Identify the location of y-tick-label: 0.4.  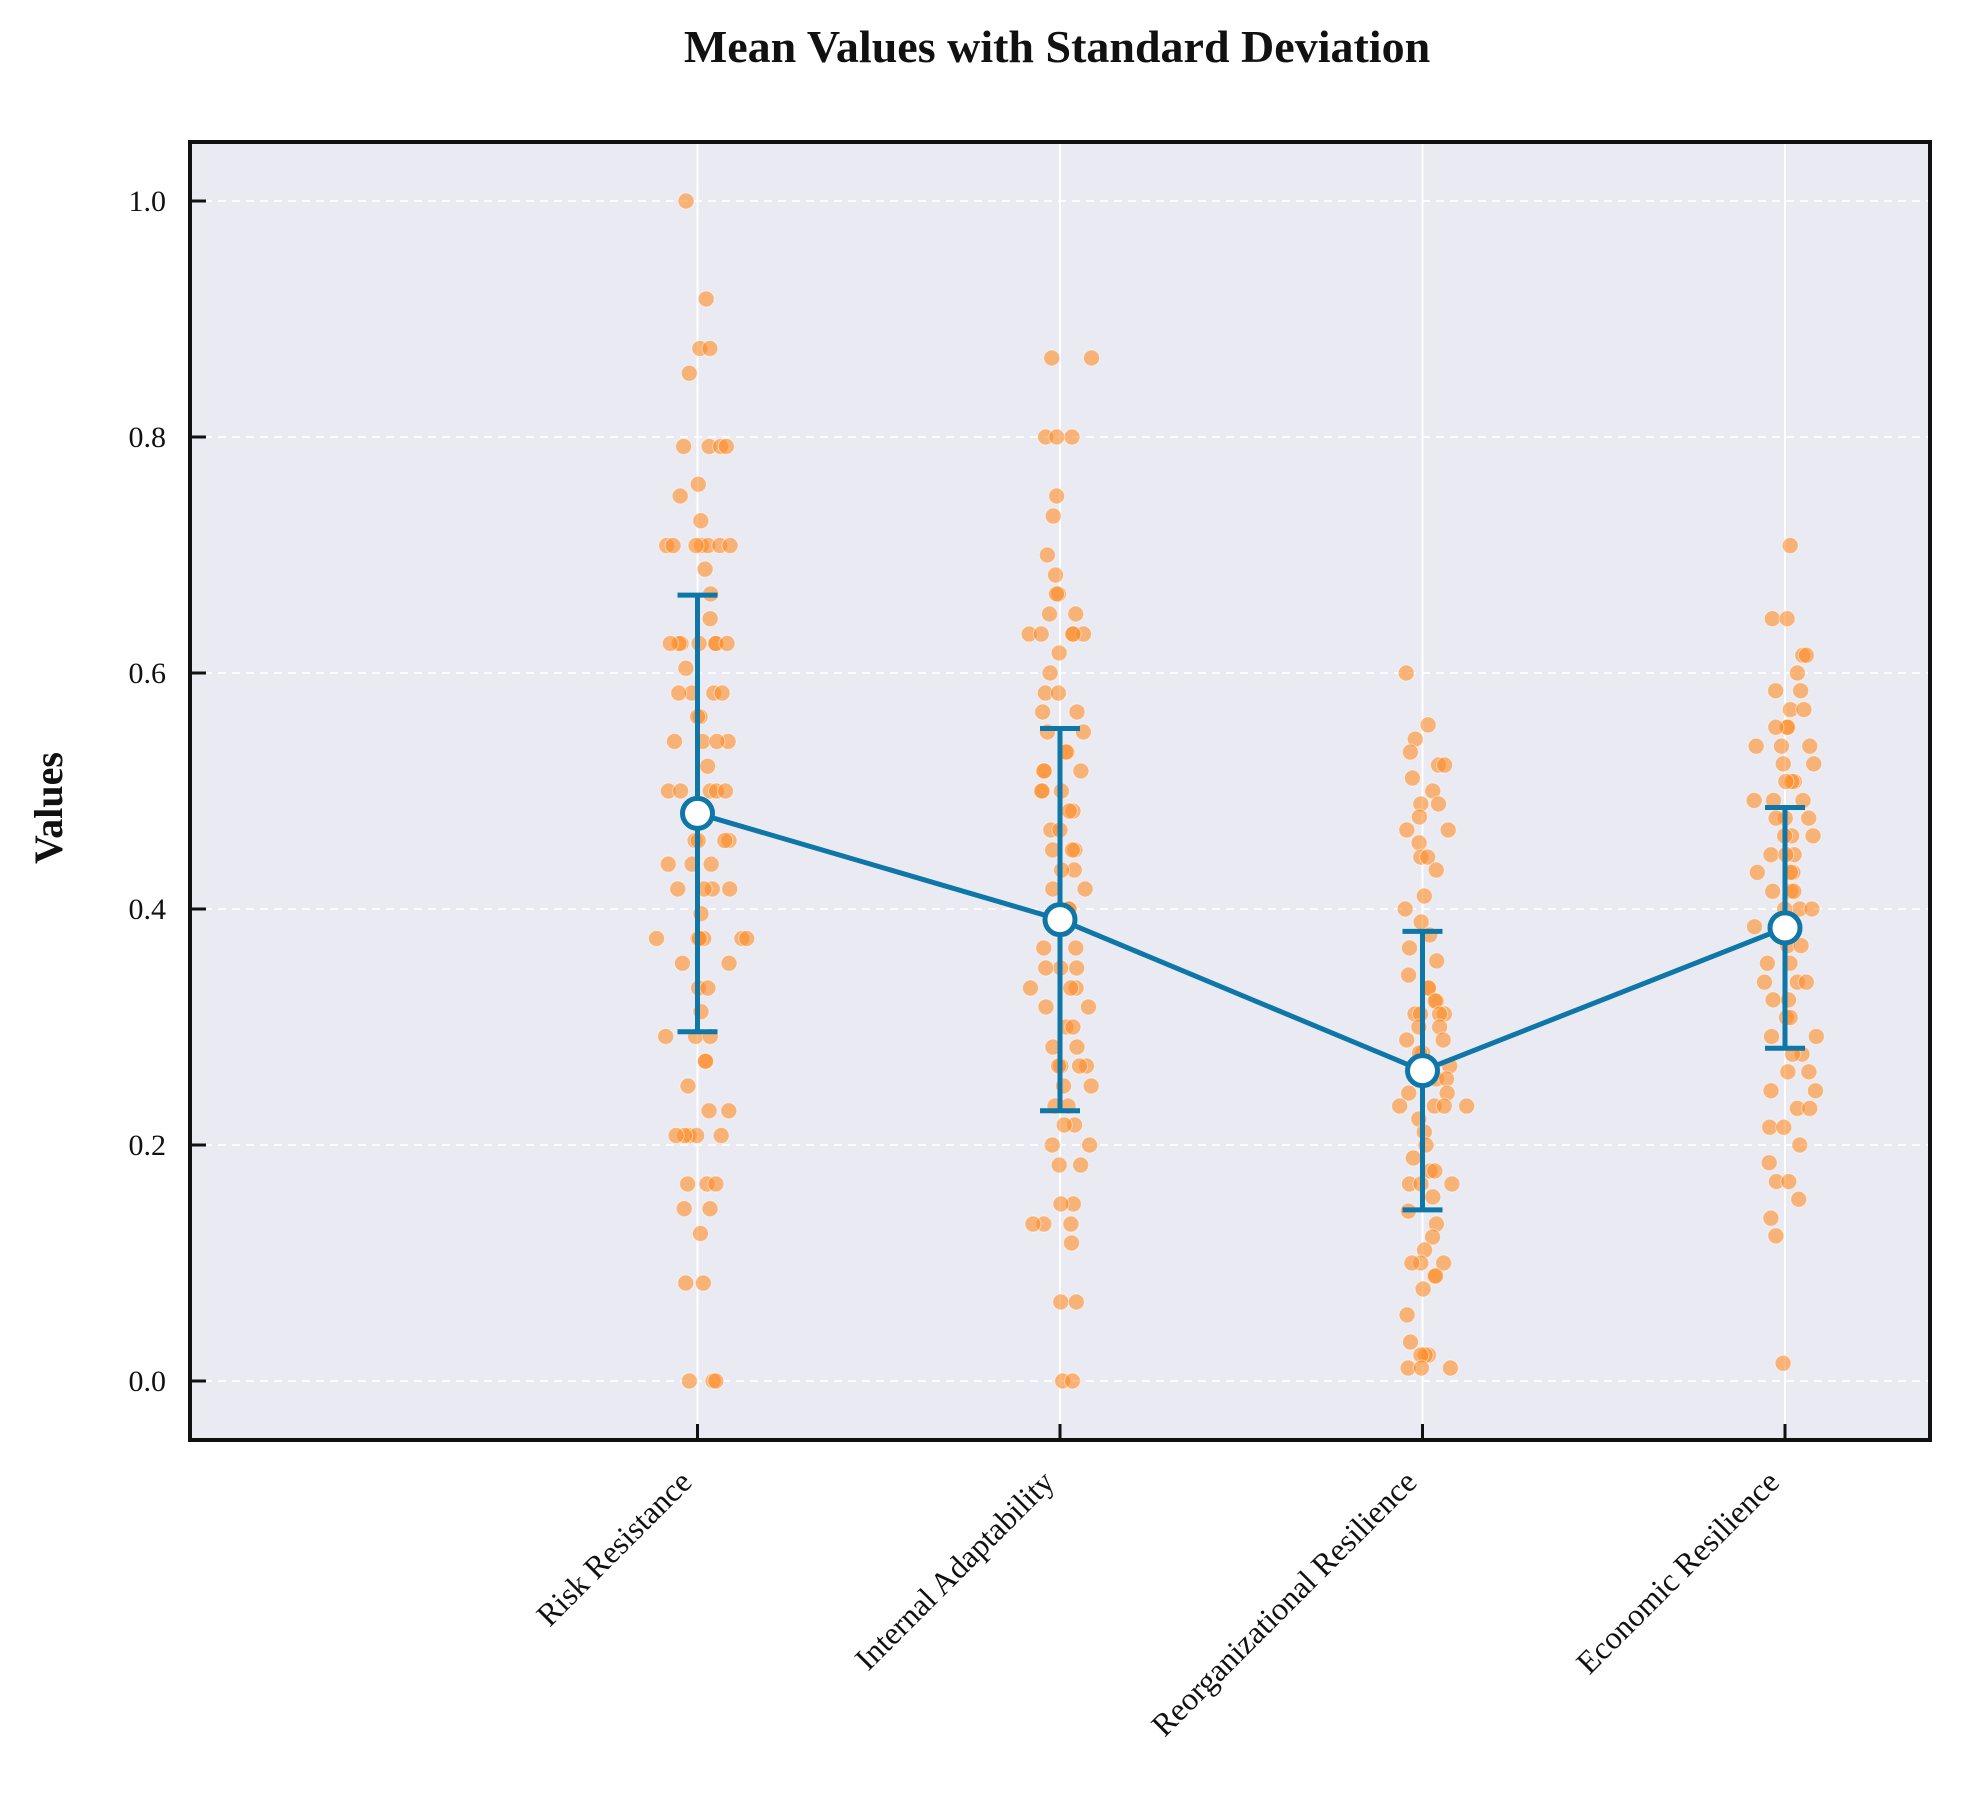
(148, 909).